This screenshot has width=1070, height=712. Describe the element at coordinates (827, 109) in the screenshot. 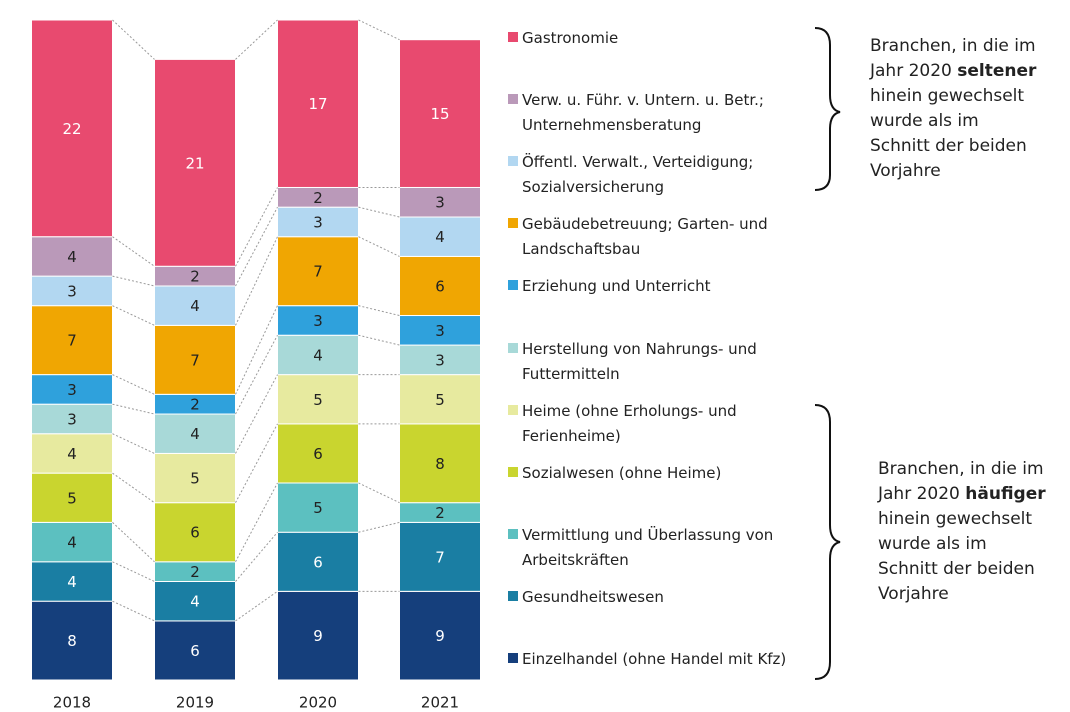

I see `brace` at that location.